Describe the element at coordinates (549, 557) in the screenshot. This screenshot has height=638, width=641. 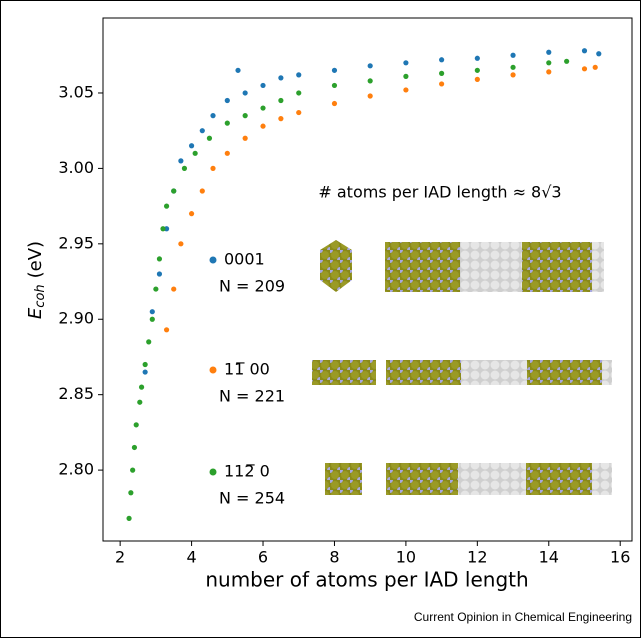
I see `x-tick-label: 14` at that location.